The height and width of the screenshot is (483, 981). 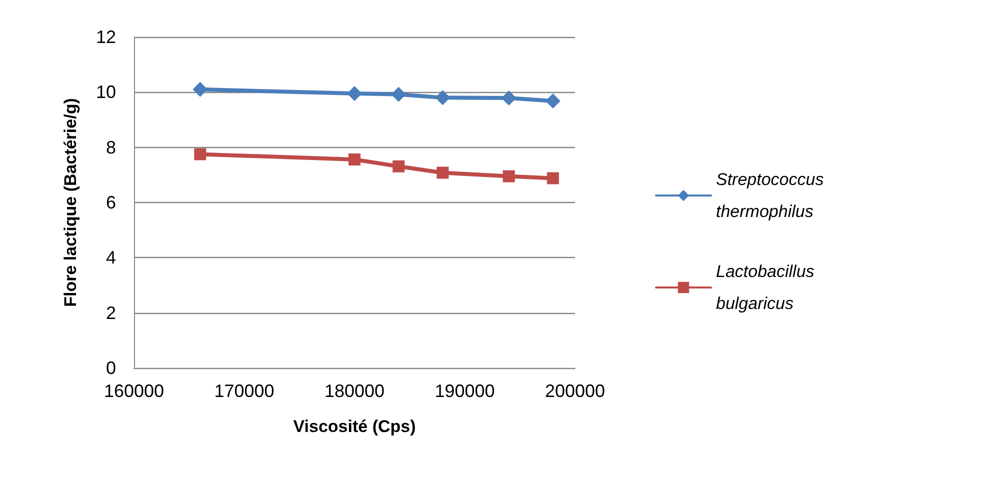 What do you see at coordinates (106, 92) in the screenshot?
I see `y-tick-label: 10` at bounding box center [106, 92].